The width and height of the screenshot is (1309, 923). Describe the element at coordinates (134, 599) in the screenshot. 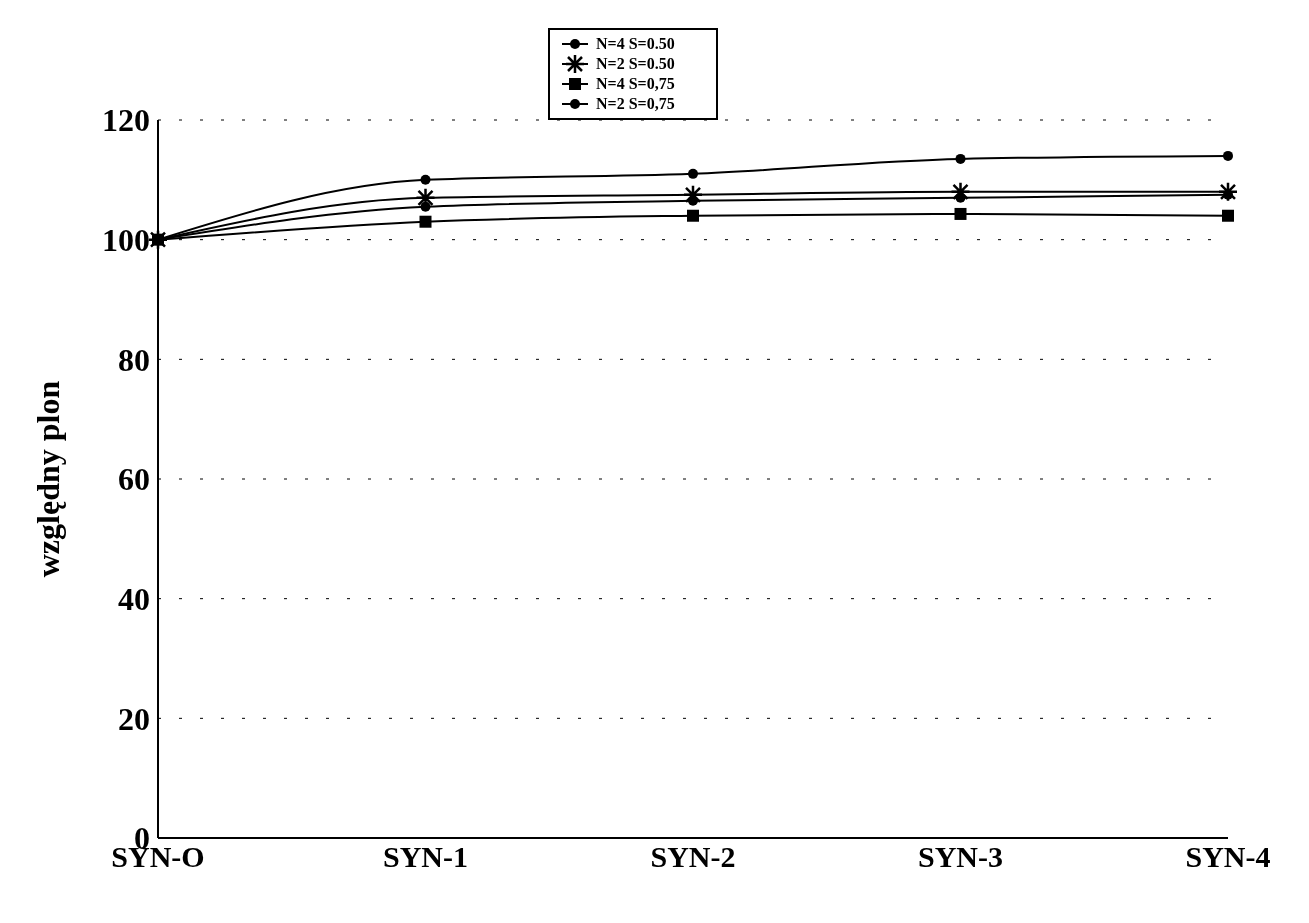

I see `y-tick-label: 40` at that location.